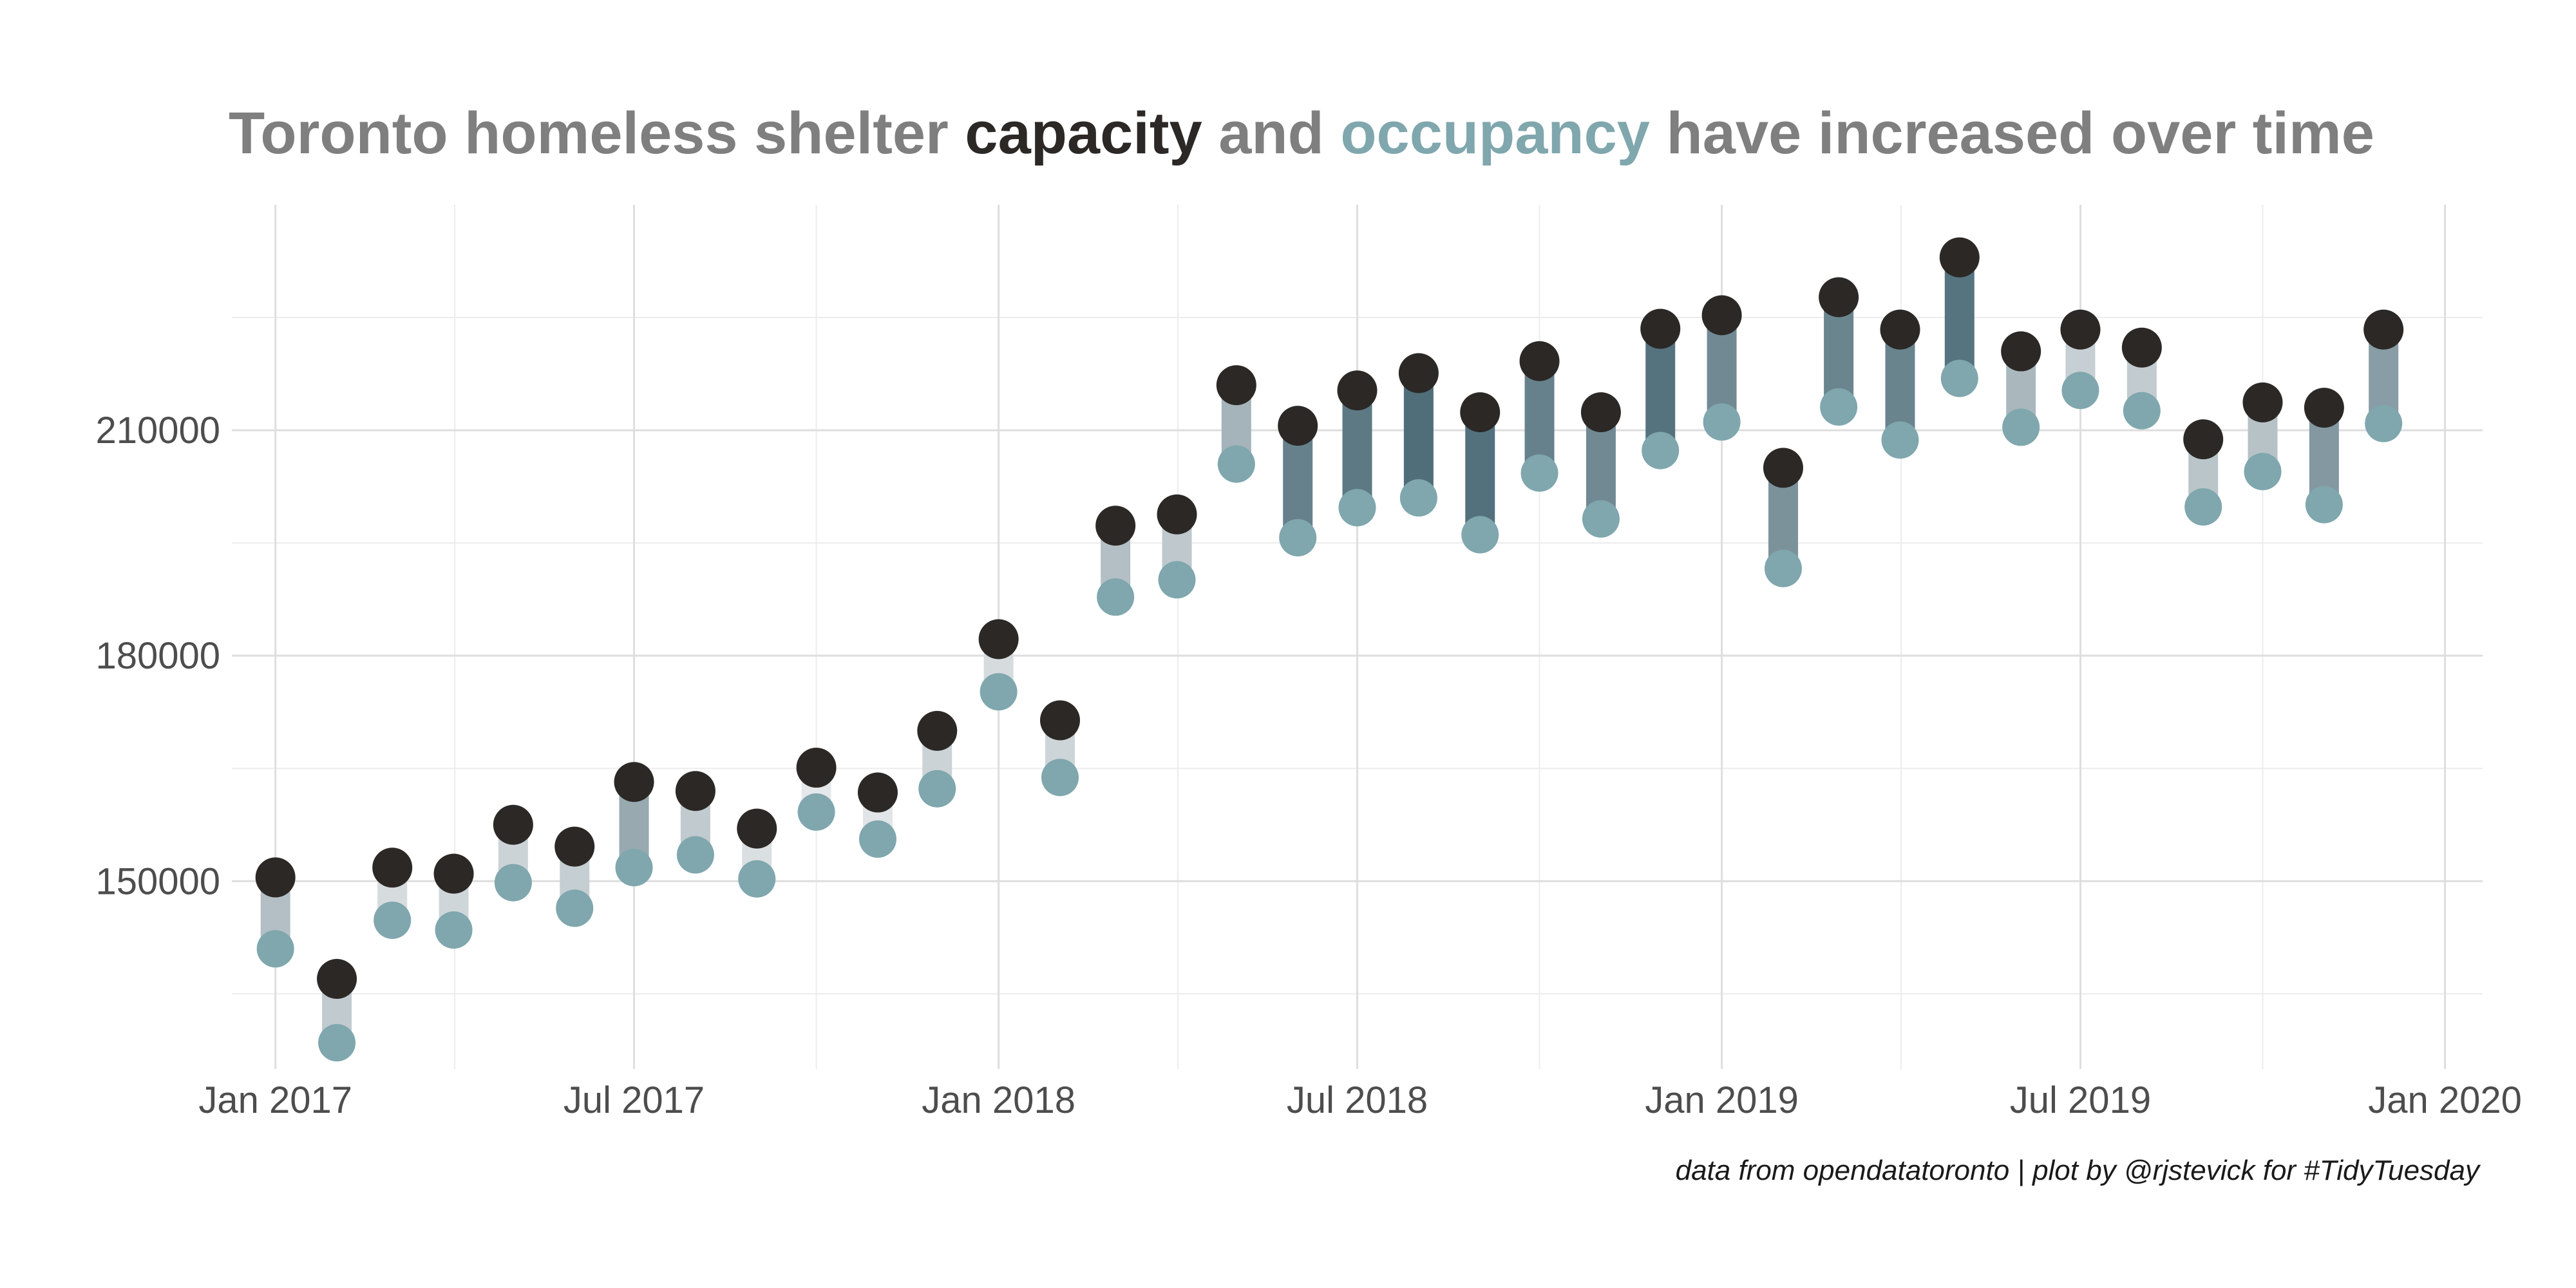 Image resolution: width=2576 pixels, height=1288 pixels. What do you see at coordinates (1083, 133) in the screenshot?
I see `title-capacity-word: capacity` at bounding box center [1083, 133].